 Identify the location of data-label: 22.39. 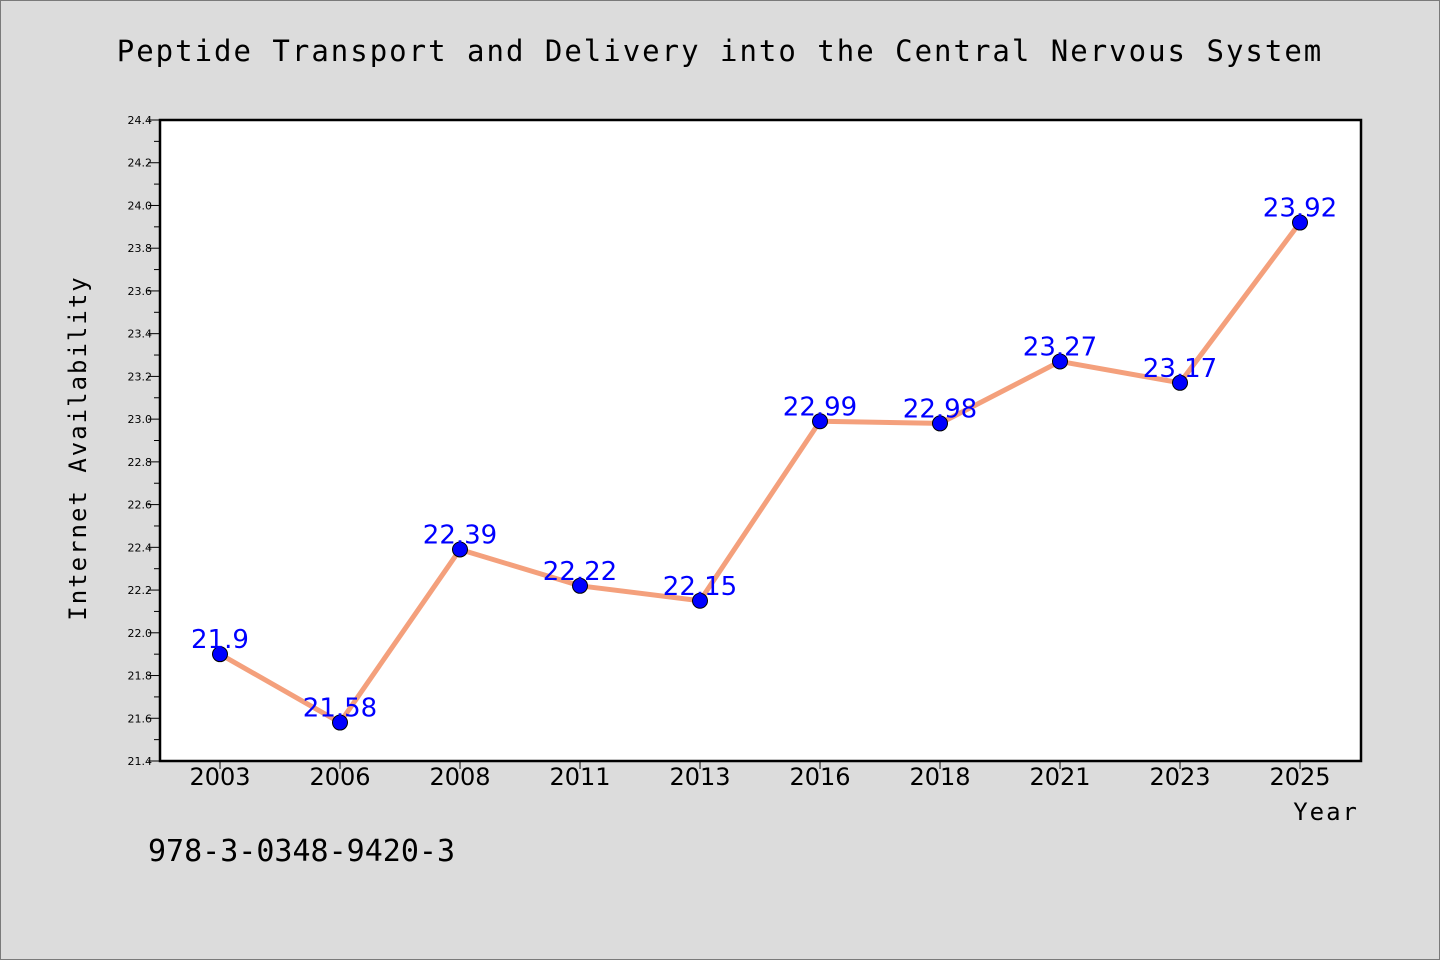
(460, 535).